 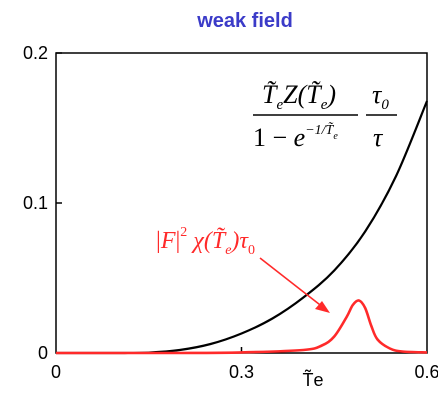 I want to click on black-formula-annotation: T̃eZ(T̃e) 1 − e−1/T̃e τ0 τ, so click(x=325, y=116).